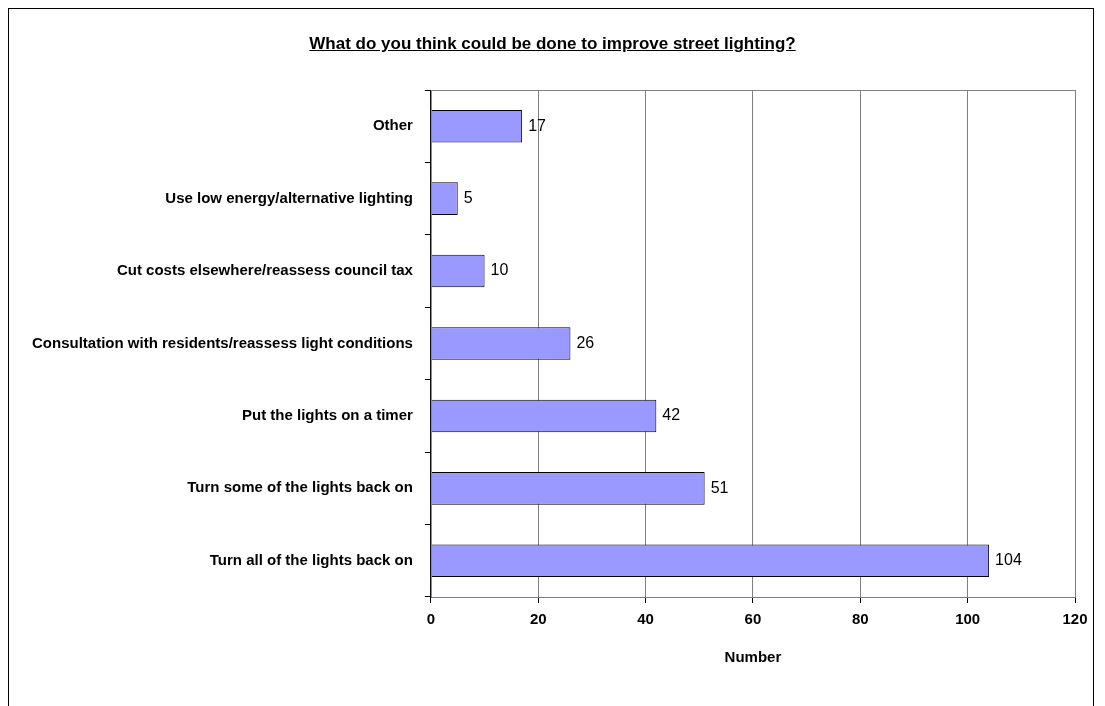 Image resolution: width=1105 pixels, height=706 pixels. What do you see at coordinates (289, 197) in the screenshot?
I see `y-tick-label: Use low energy/alternative lighting` at bounding box center [289, 197].